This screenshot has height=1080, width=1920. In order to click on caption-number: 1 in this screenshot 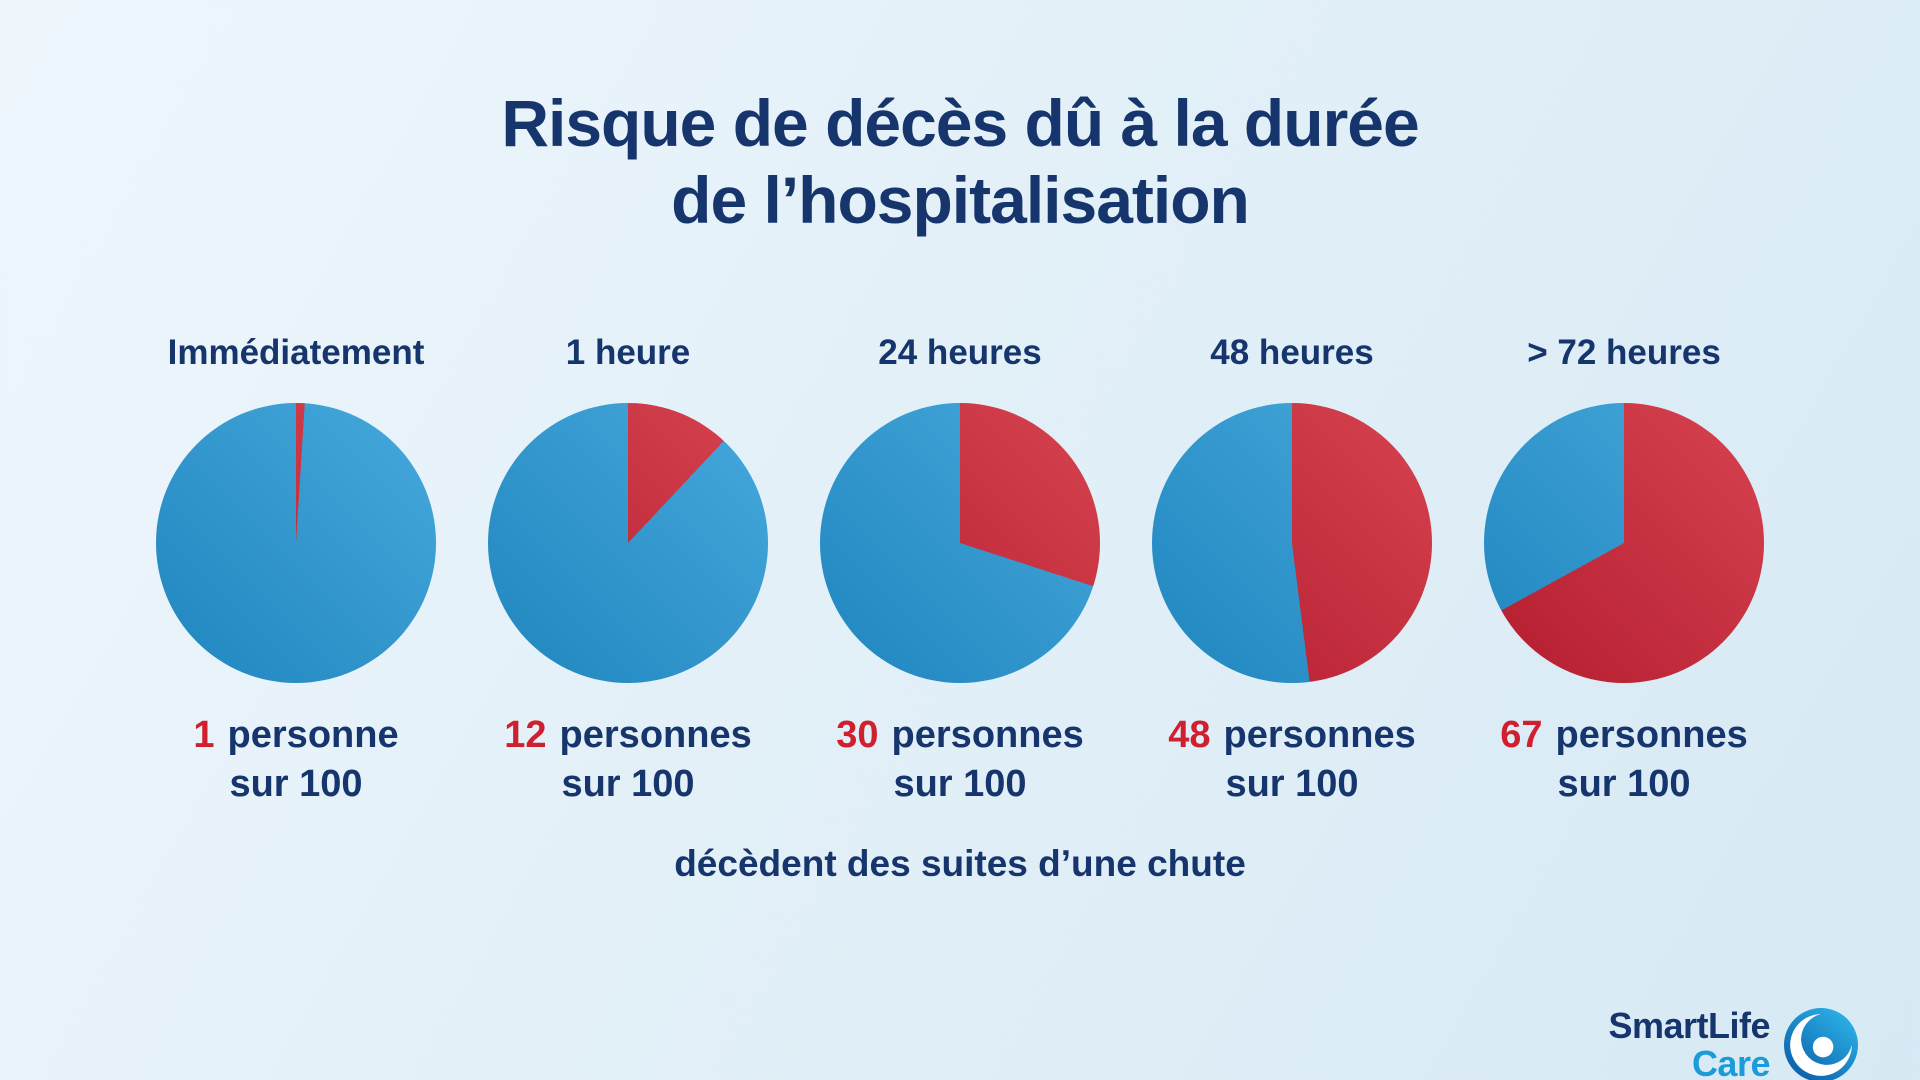, I will do `click(204, 735)`.